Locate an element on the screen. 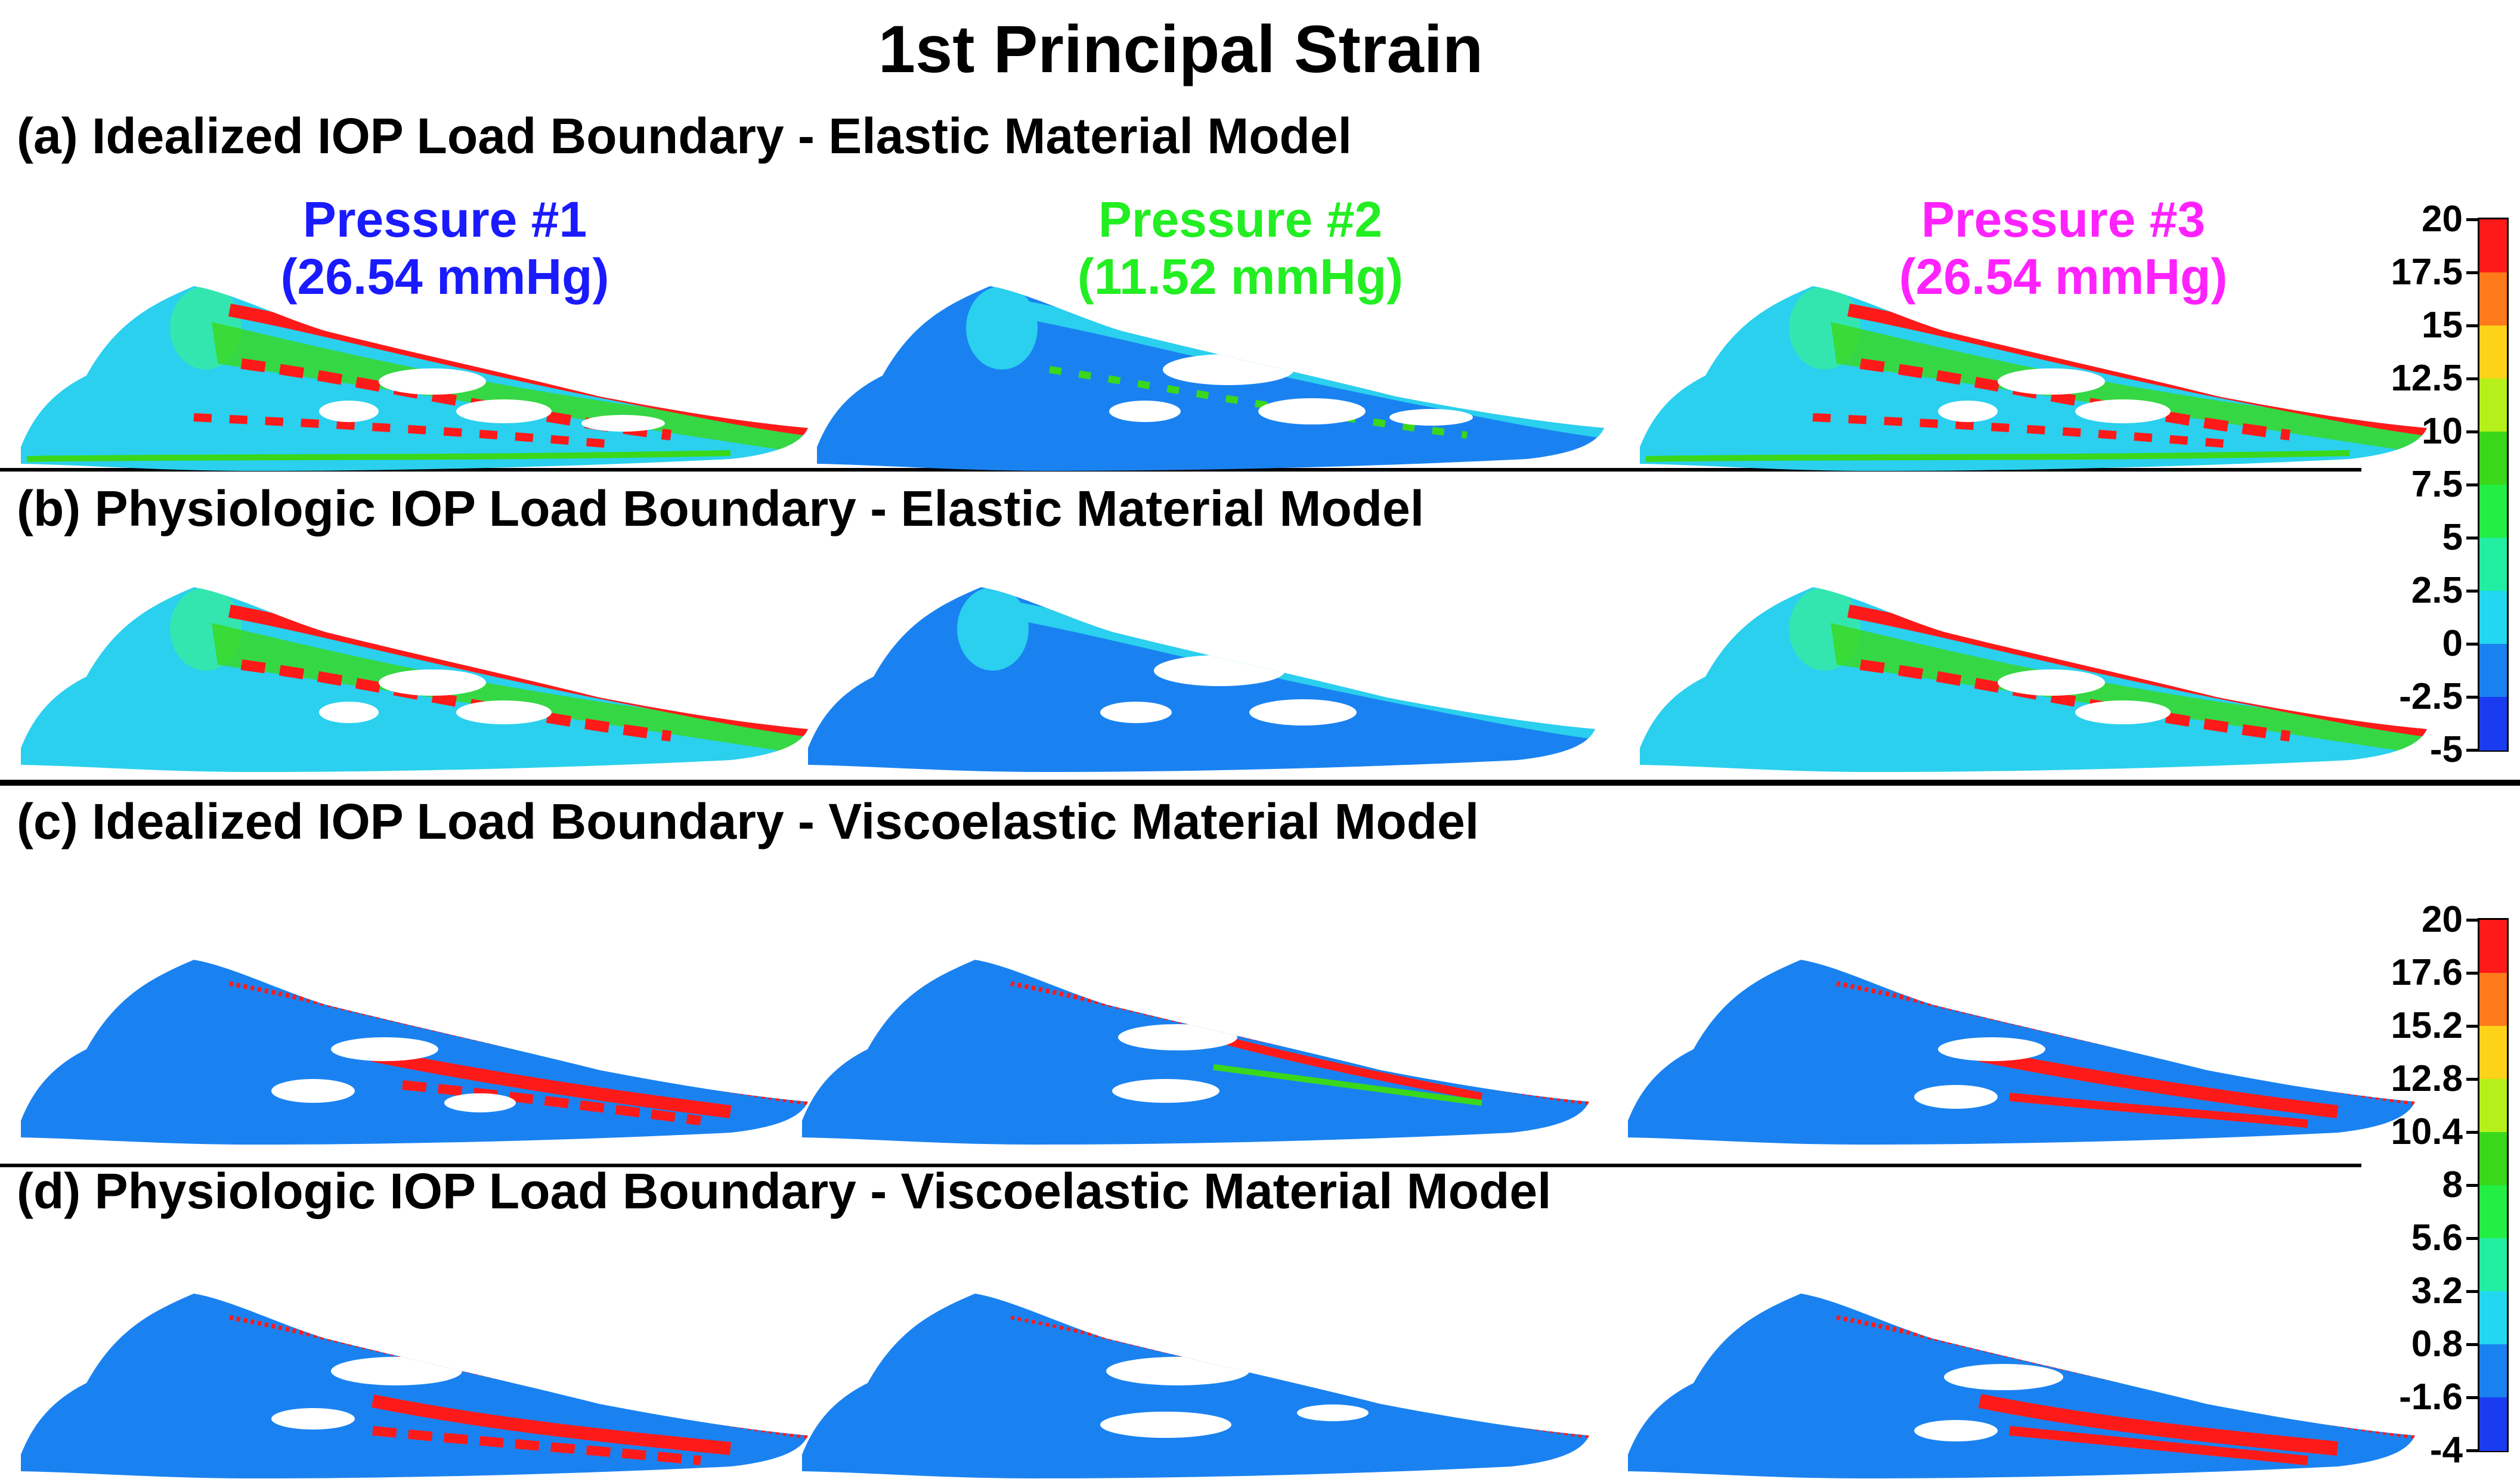 The width and height of the screenshot is (2520, 1479). pressure-2-value: (11.52 mmHg) is located at coordinates (1240, 277).